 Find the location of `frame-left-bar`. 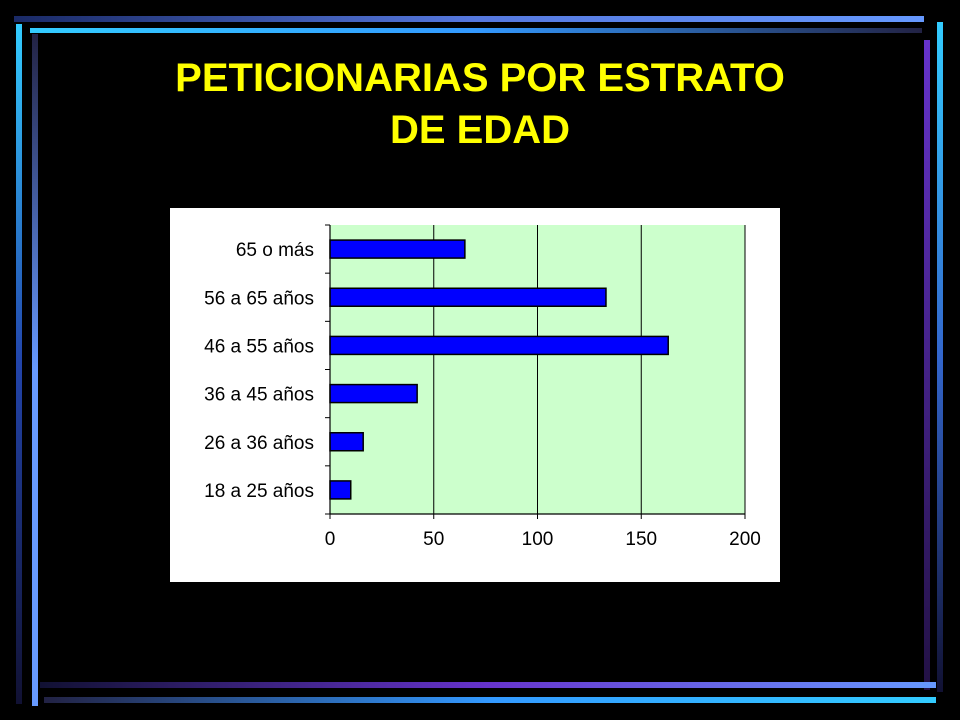

frame-left-bar is located at coordinates (19, 364).